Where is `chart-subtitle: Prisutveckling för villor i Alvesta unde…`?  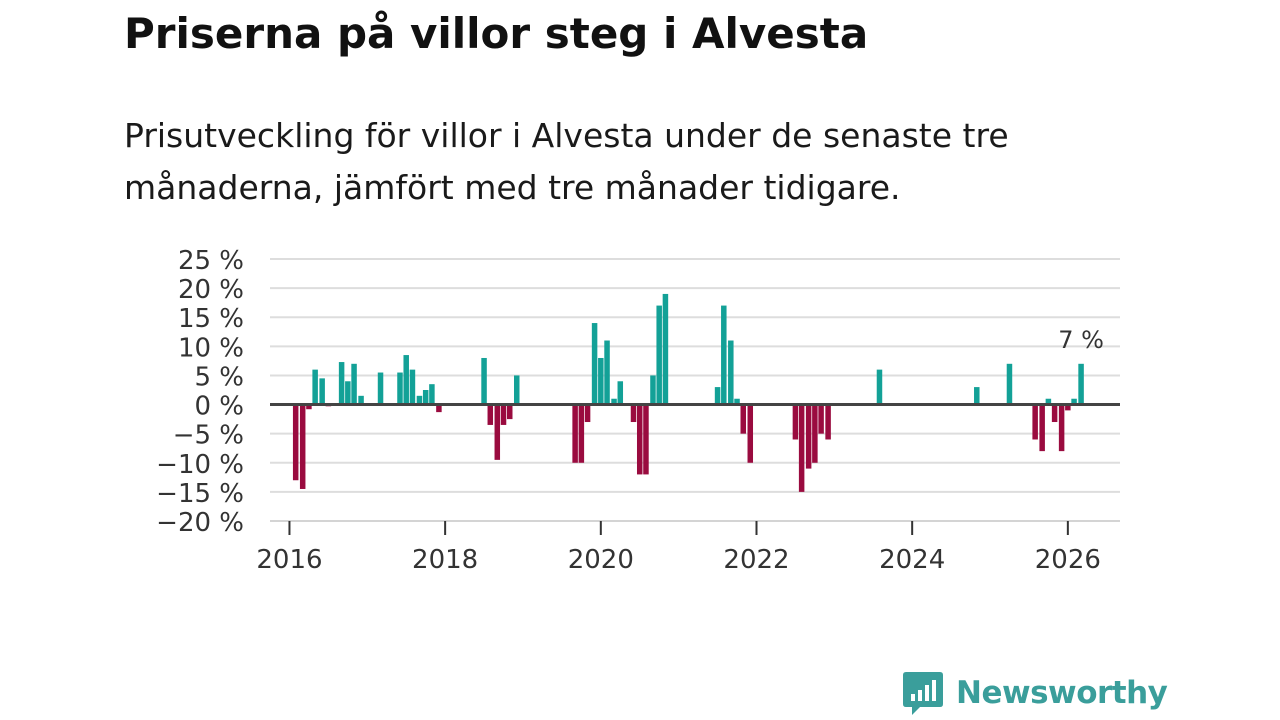 chart-subtitle: Prisutveckling för villor i Alvesta unde… is located at coordinates (566, 161).